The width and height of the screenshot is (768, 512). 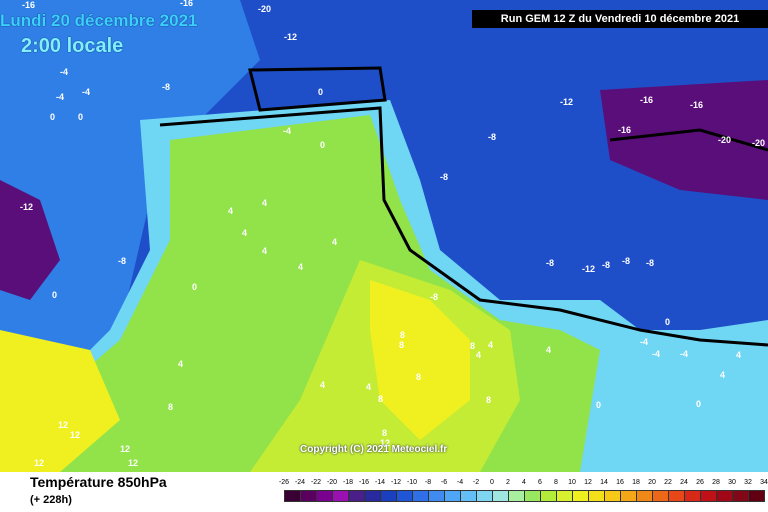 What do you see at coordinates (700, 482) in the screenshot?
I see `legend-tick: 26` at bounding box center [700, 482].